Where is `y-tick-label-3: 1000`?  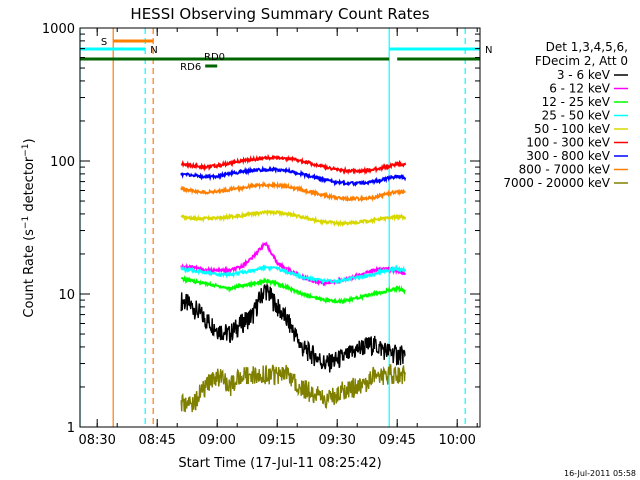
y-tick-label-3: 1000 is located at coordinates (58, 29).